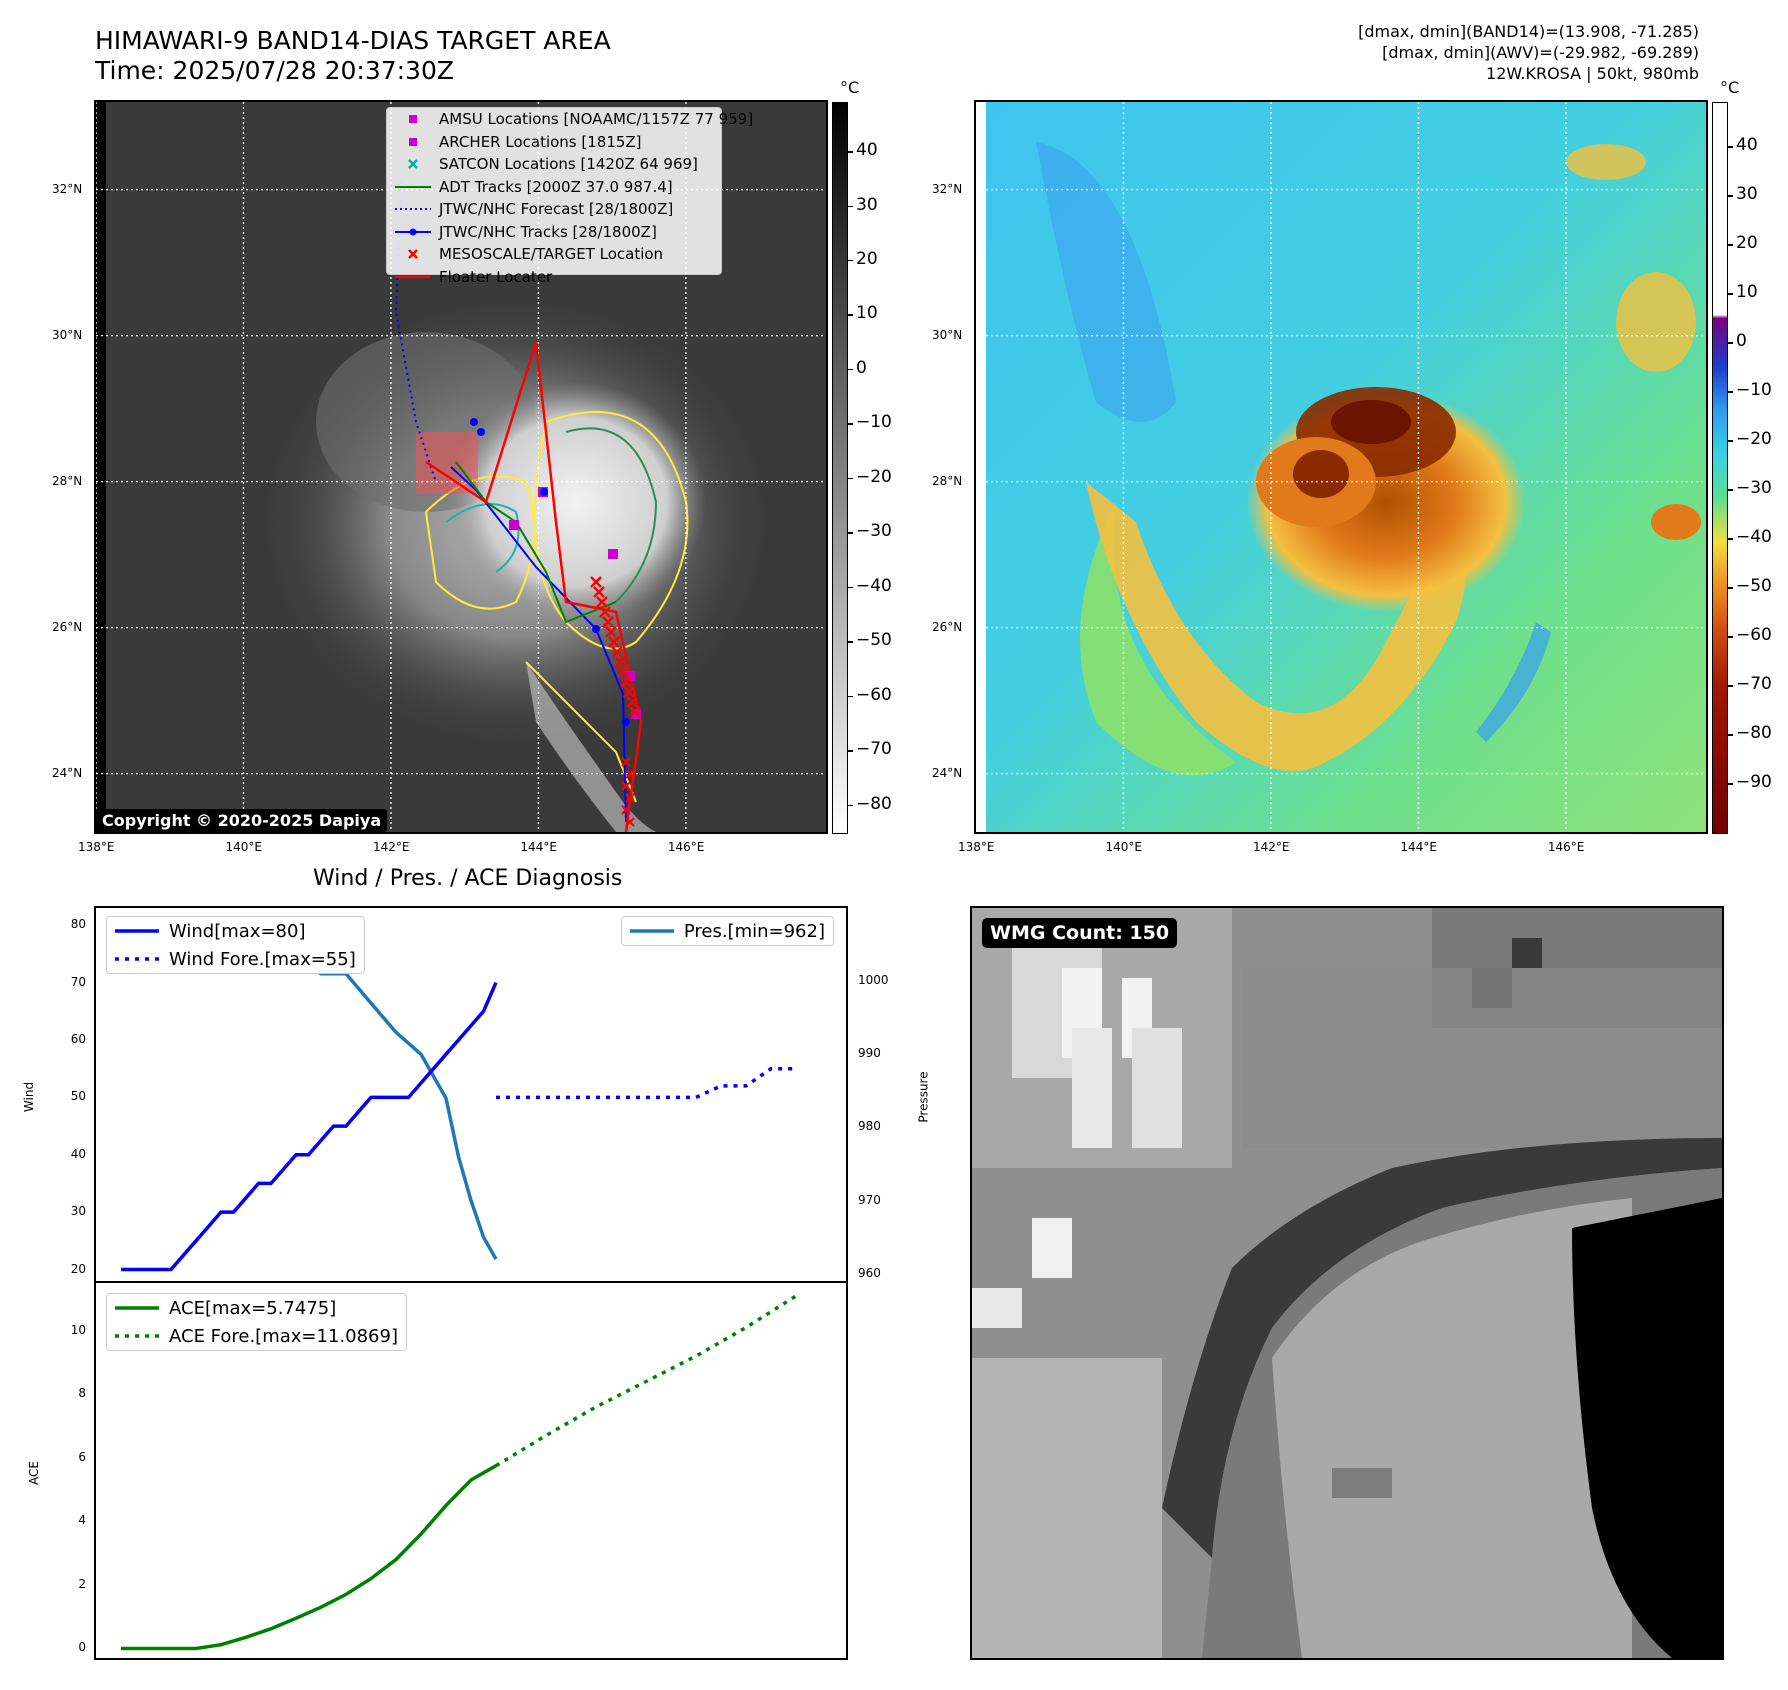  What do you see at coordinates (309, 1557) in the screenshot?
I see `ace-series-line` at bounding box center [309, 1557].